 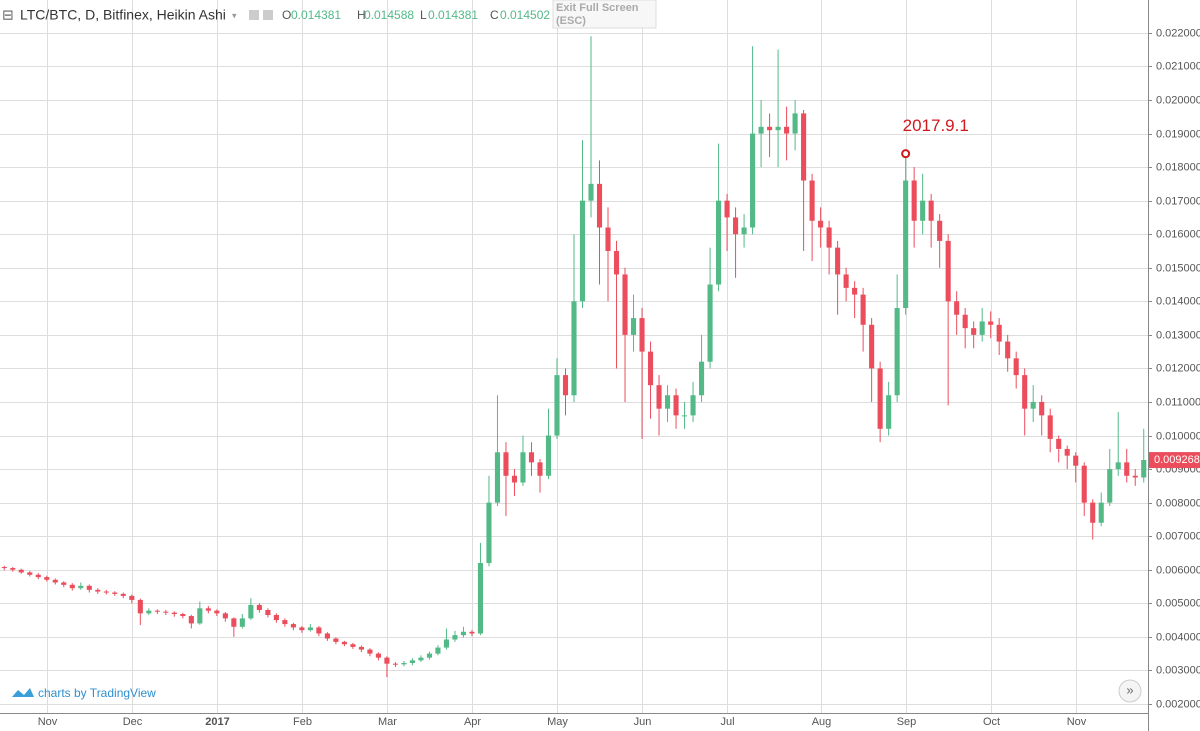 What do you see at coordinates (8, 15) in the screenshot?
I see `collapse-icon: ⊟` at bounding box center [8, 15].